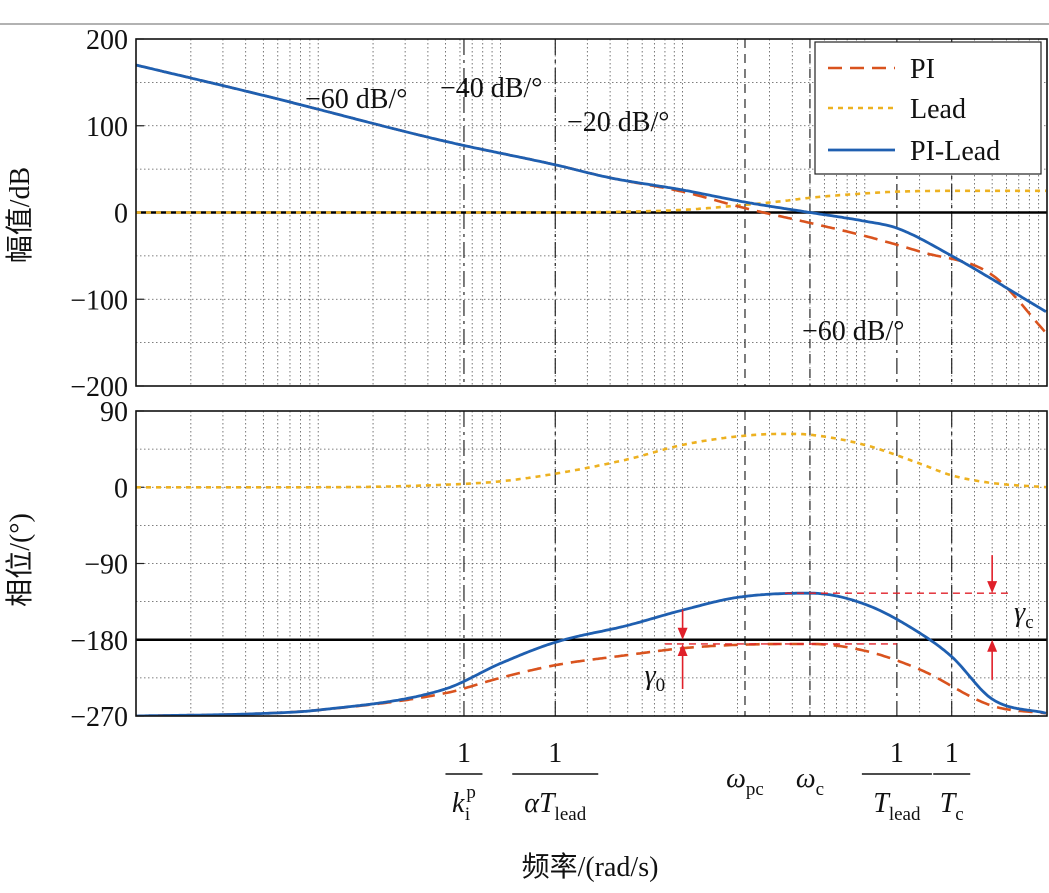 The height and width of the screenshot is (893, 1049). Describe the element at coordinates (467, 814) in the screenshot. I see `marker-subscript: i` at that location.